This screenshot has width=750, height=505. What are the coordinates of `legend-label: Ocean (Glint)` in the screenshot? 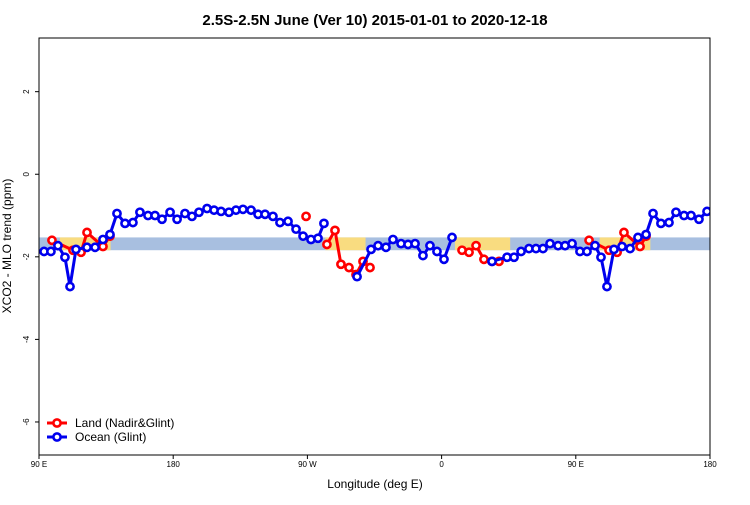 It's located at (110, 437).